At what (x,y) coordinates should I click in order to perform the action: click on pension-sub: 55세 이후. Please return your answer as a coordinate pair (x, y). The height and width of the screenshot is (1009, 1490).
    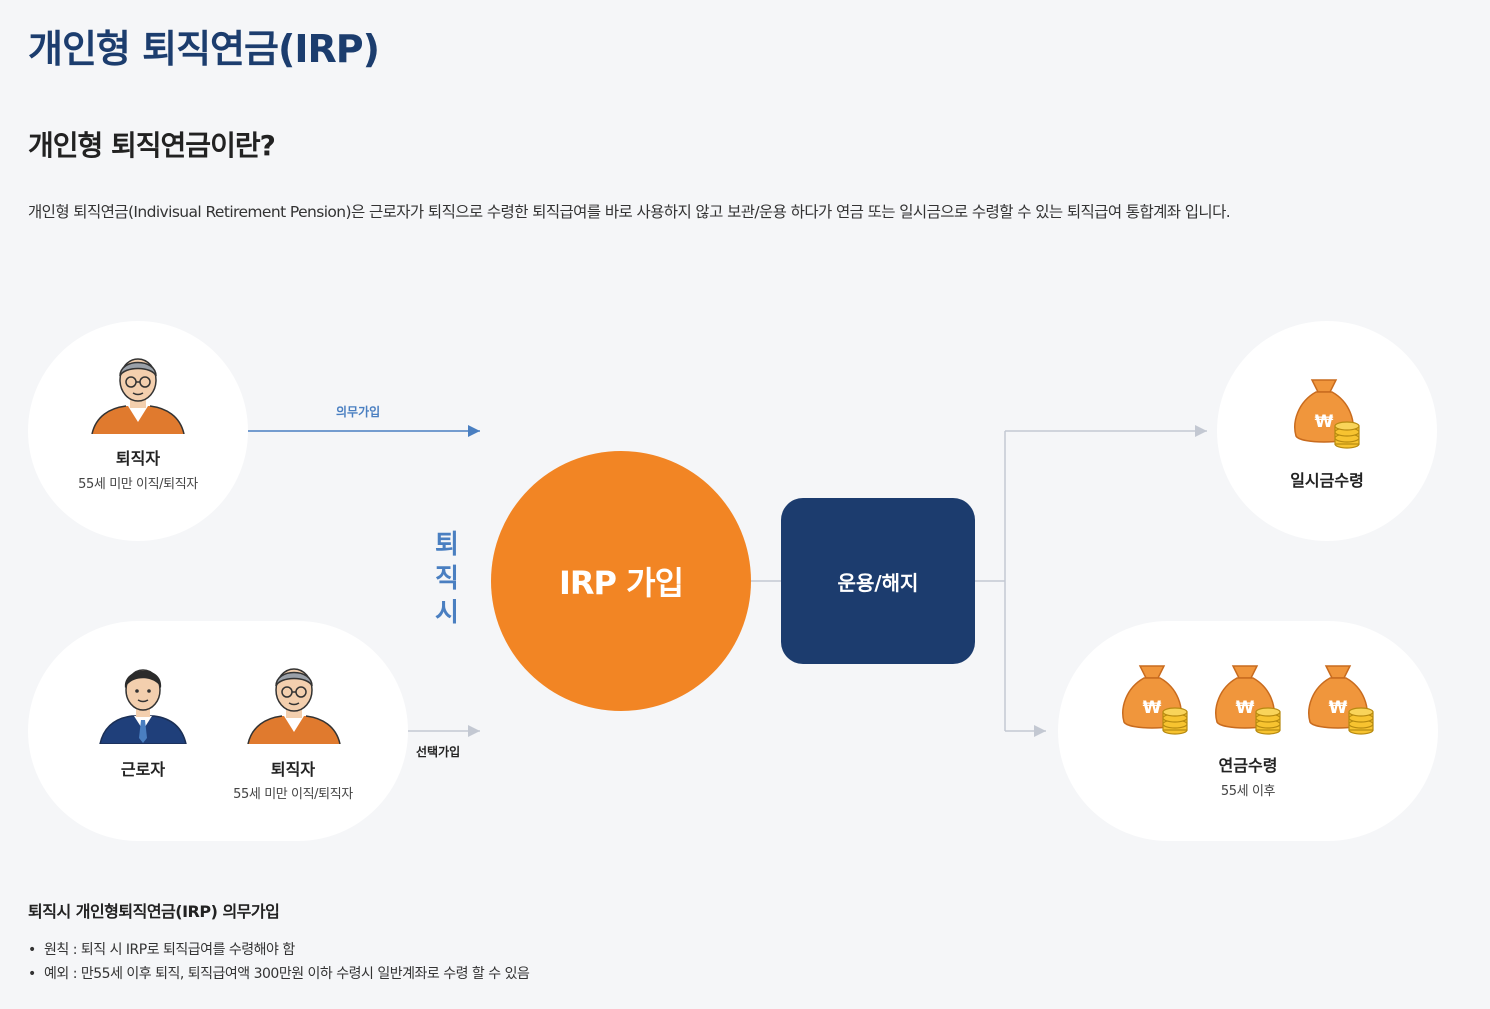
    Looking at the image, I should click on (1248, 791).